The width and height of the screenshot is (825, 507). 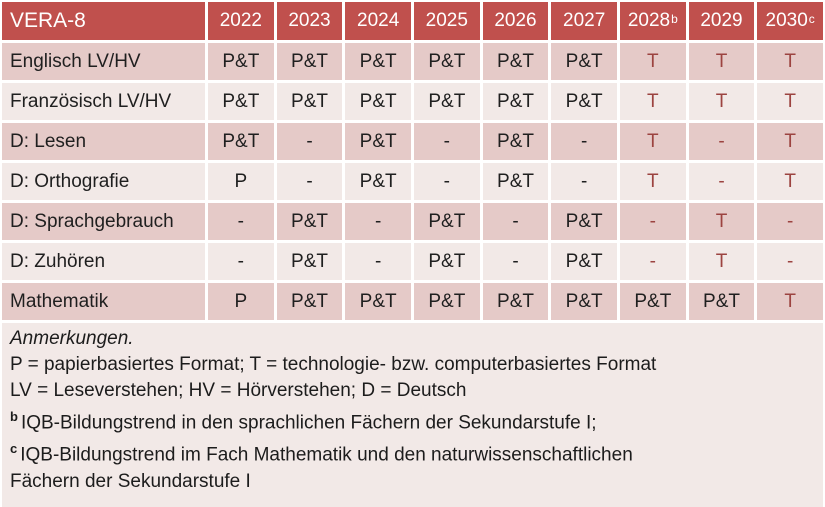 What do you see at coordinates (103, 21) in the screenshot?
I see `header-corner-label: VERA-8` at bounding box center [103, 21].